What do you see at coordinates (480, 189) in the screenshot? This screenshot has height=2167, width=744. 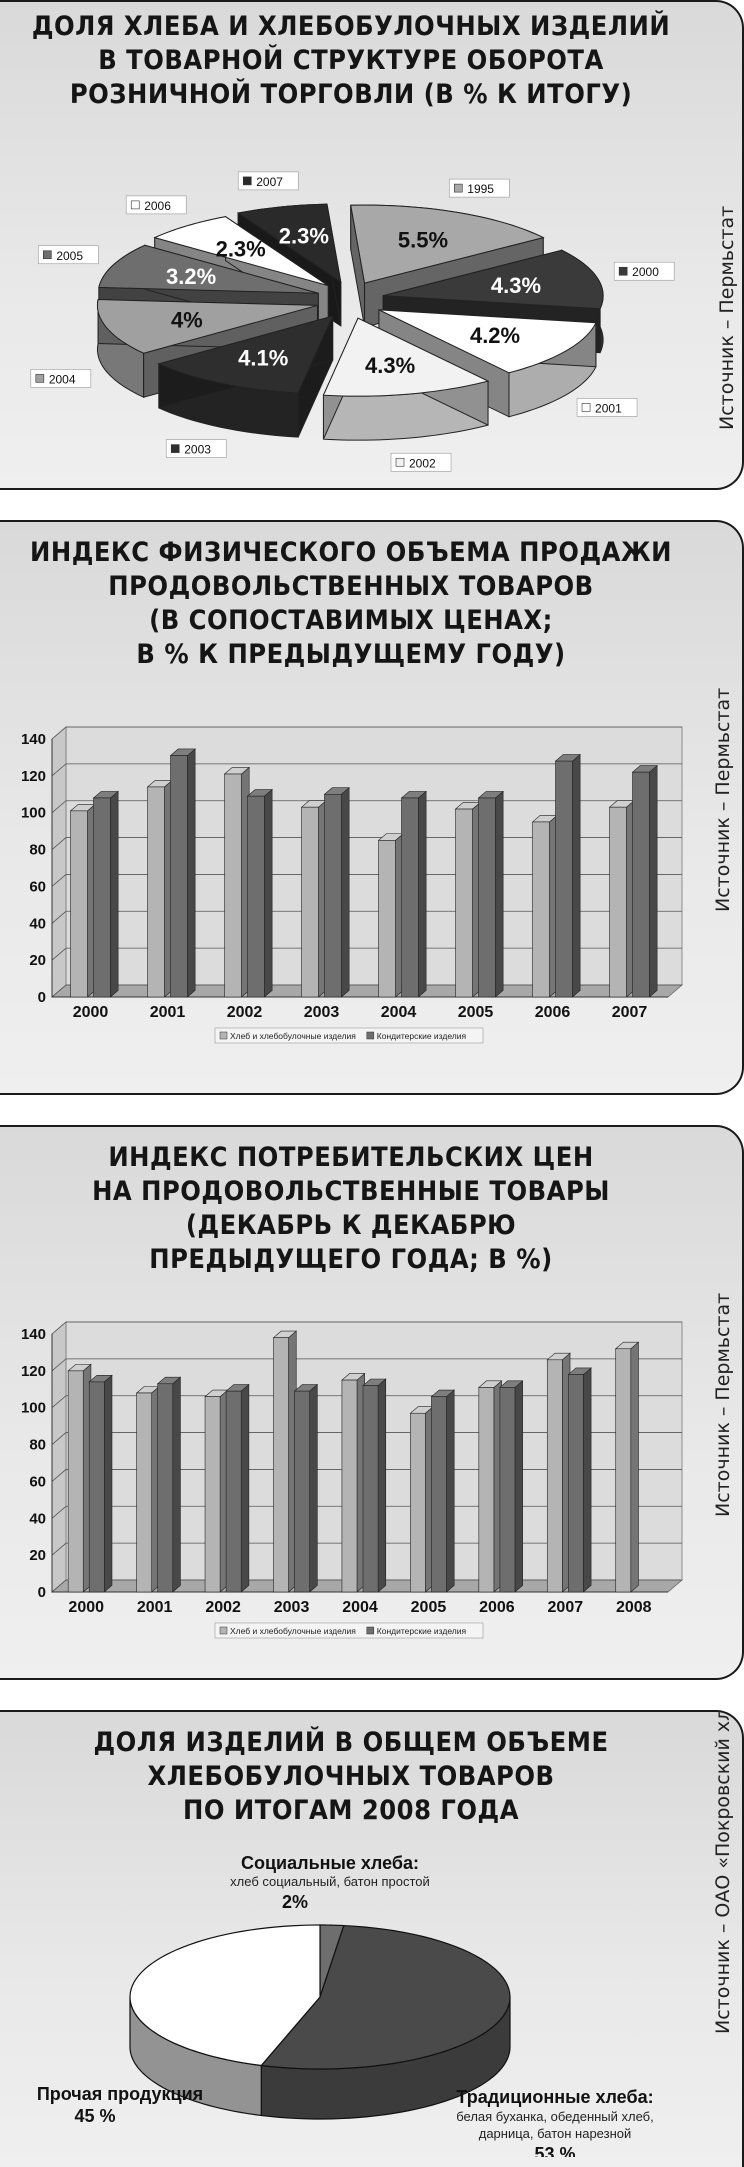 I see `legend-label: 1995` at bounding box center [480, 189].